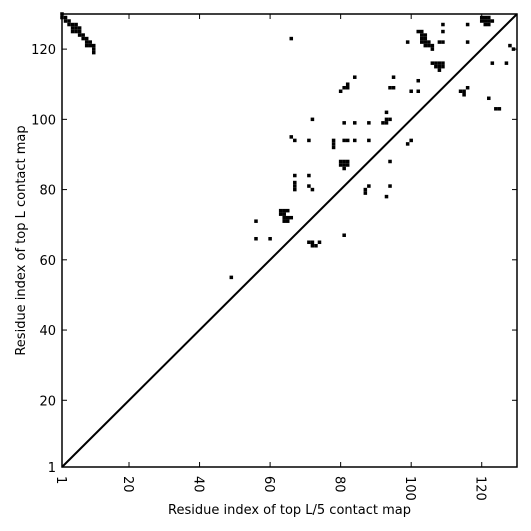 Image resolution: width=531 pixels, height=531 pixels. Describe the element at coordinates (268, 484) in the screenshot. I see `x-tick-label: 60` at that location.